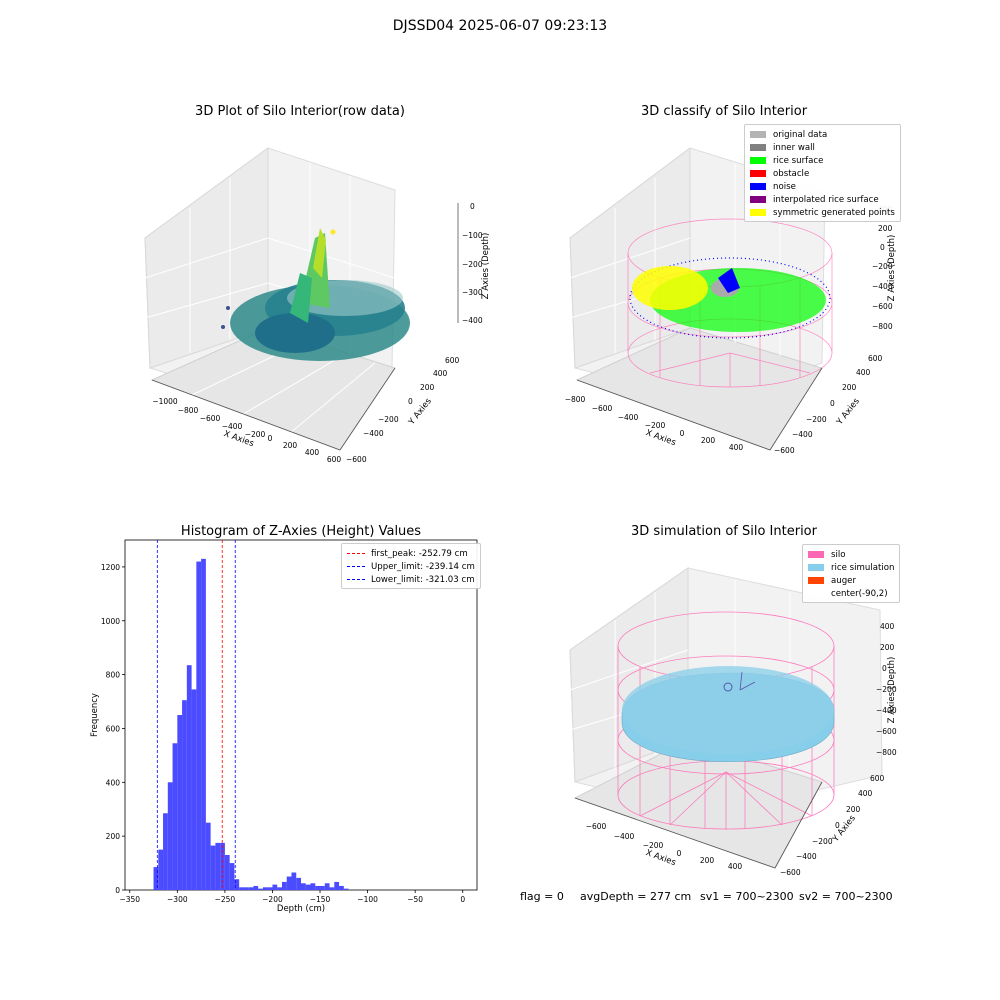 This screenshot has width=1000, height=1000. Describe the element at coordinates (210, 418) in the screenshot. I see `plot1-x-tick: −600` at that location.